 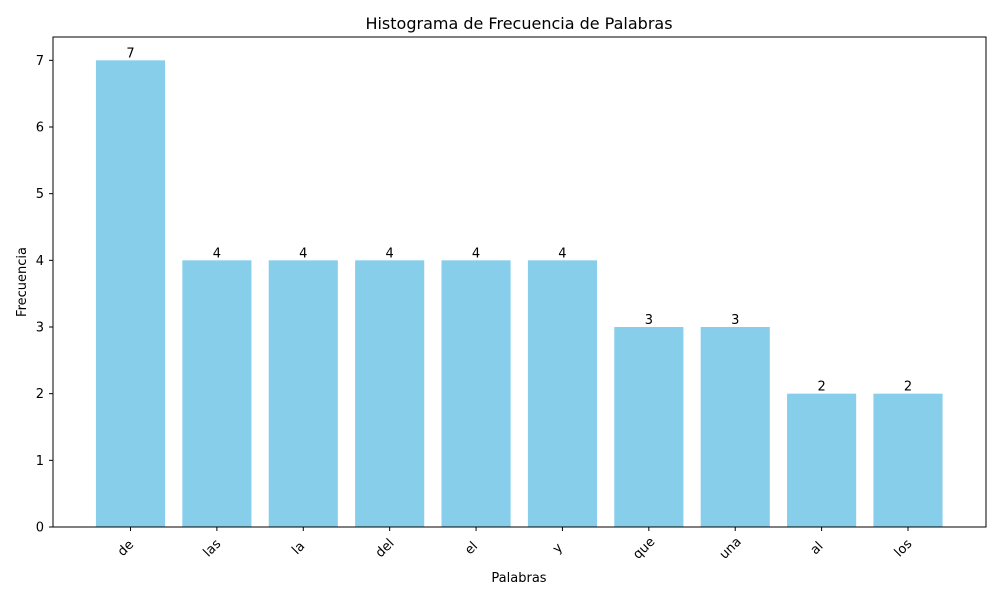 What do you see at coordinates (40, 61) in the screenshot?
I see `y-tick-label-7: 7` at bounding box center [40, 61].